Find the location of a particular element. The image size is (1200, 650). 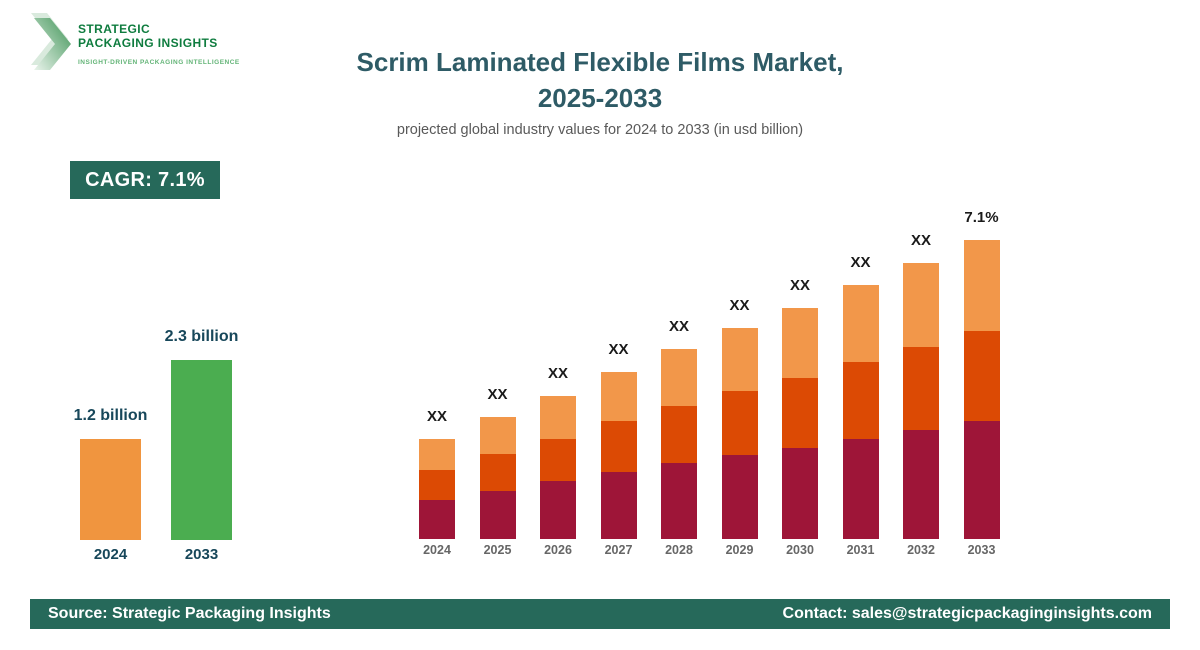

mini-axis-label-2024: 2024 is located at coordinates (110, 554).